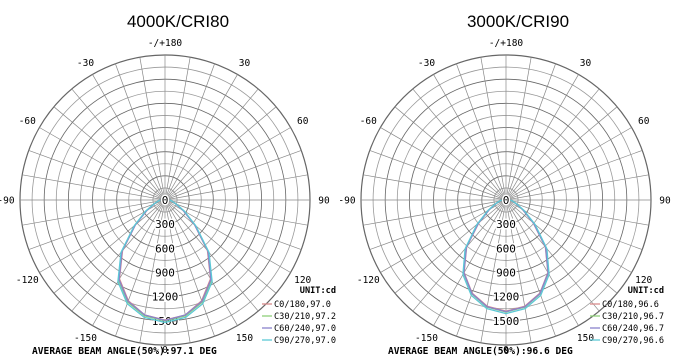 The image size is (683, 358). I want to click on radial-tick-label: 600, so click(506, 248).